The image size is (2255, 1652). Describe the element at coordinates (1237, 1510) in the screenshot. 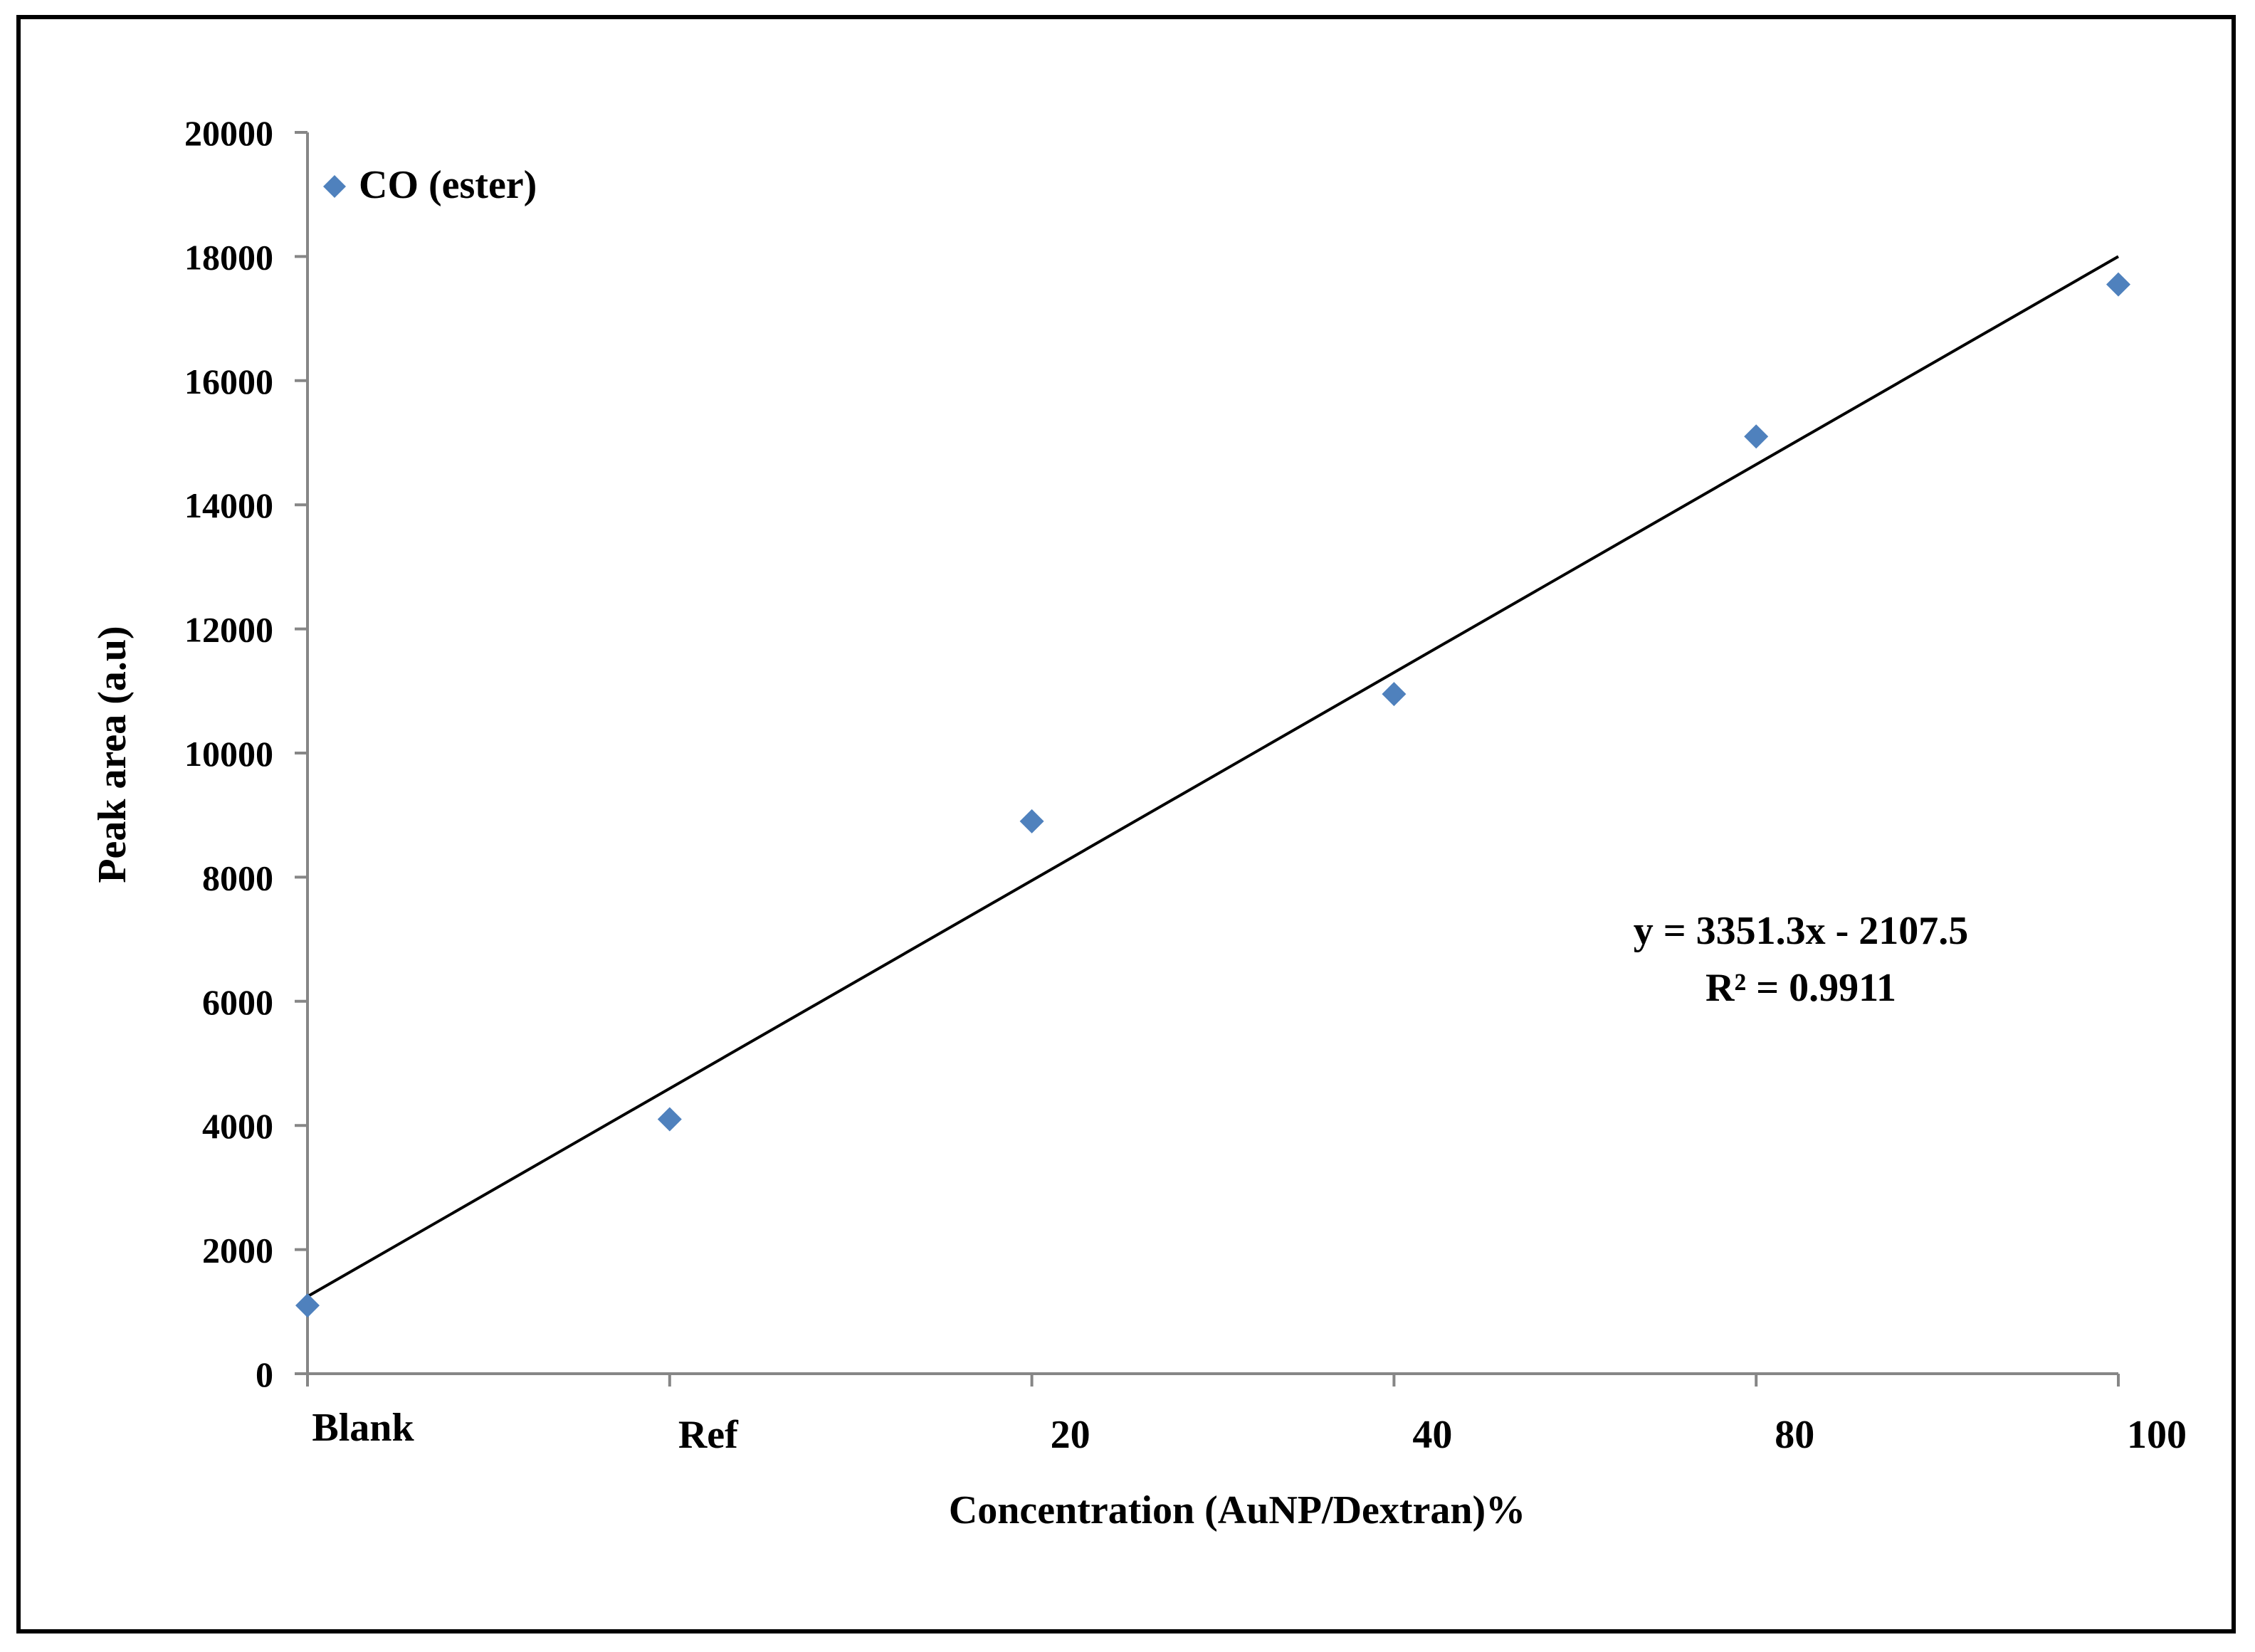

I see `x-axis-title: Concentration (AuNP/Dextran)%` at that location.